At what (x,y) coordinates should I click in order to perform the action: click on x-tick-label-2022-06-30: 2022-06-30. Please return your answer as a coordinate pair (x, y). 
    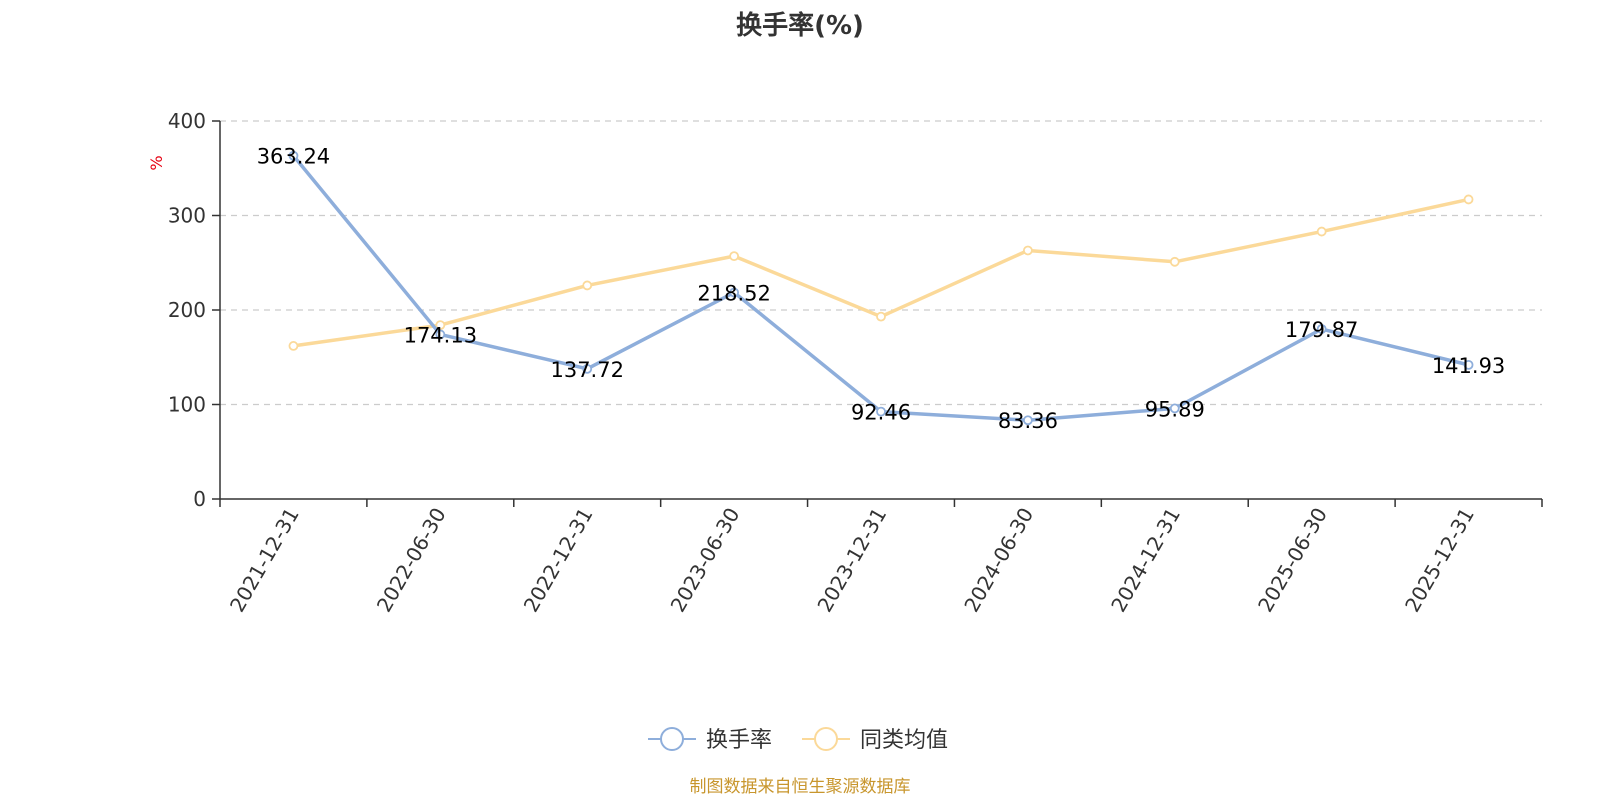
    Looking at the image, I should click on (411, 560).